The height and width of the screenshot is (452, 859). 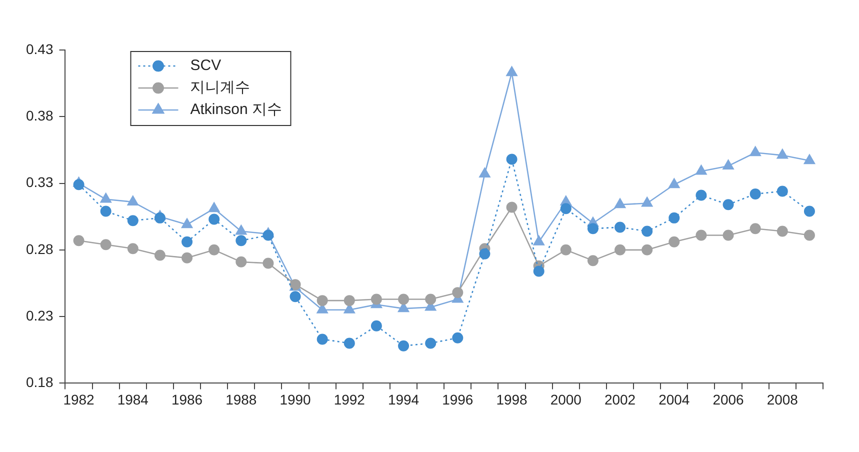 What do you see at coordinates (236, 109) in the screenshot?
I see `legend-label: Atkinson 지수` at bounding box center [236, 109].